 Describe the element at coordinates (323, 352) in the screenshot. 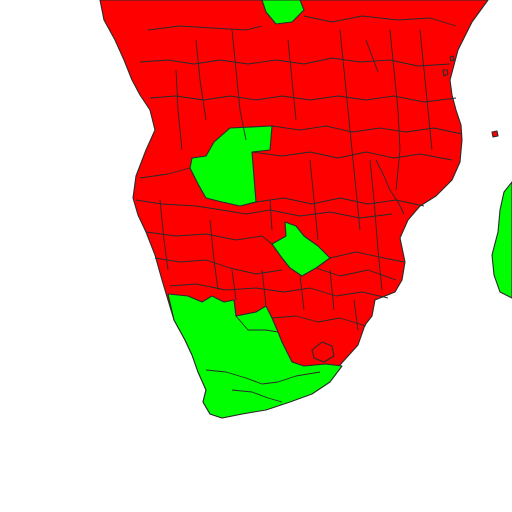

I see `region-lesotho` at that location.